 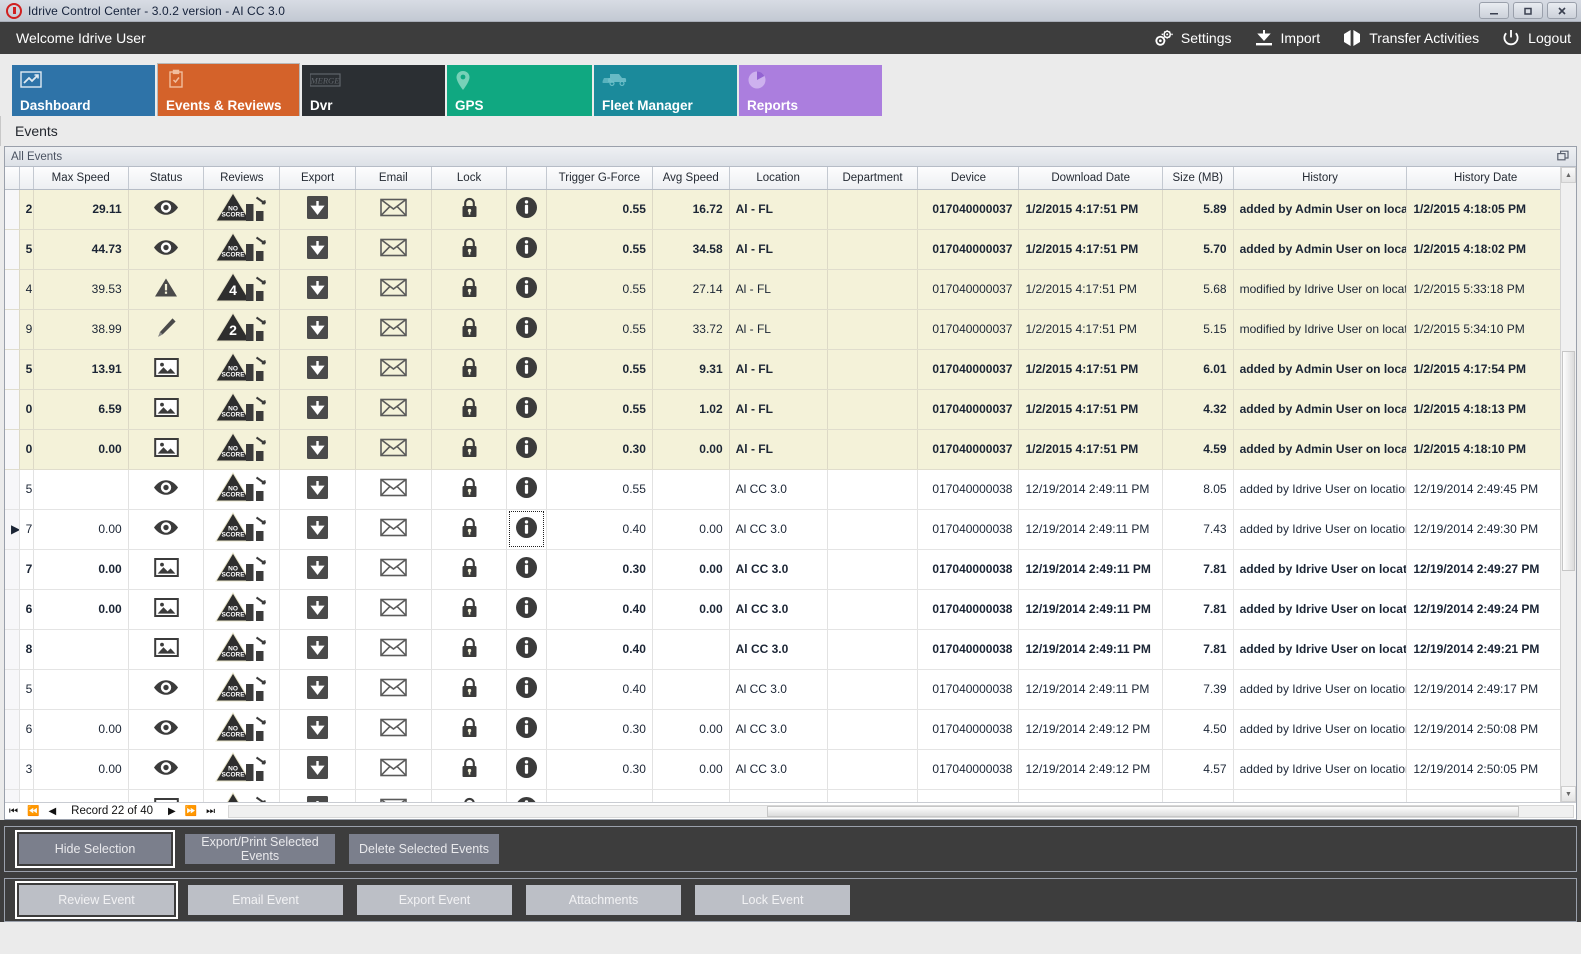 What do you see at coordinates (1568, 484) in the screenshot?
I see `grid-vertical-scrollbar: ▲ ▼` at bounding box center [1568, 484].